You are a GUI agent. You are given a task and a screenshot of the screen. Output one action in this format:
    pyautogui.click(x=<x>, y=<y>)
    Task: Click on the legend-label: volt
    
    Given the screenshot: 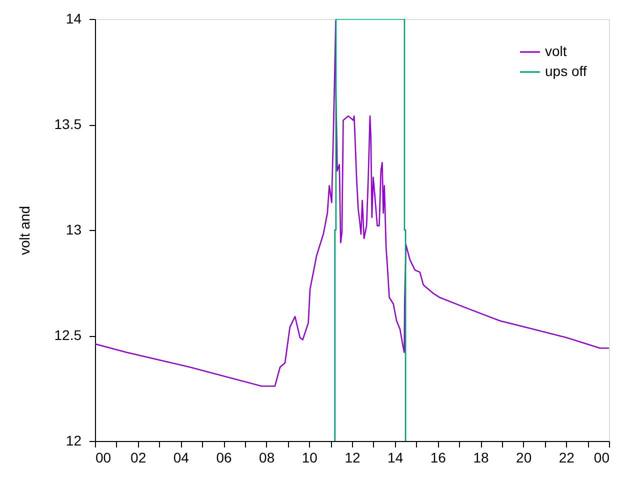 What is the action you would take?
    pyautogui.click(x=556, y=51)
    